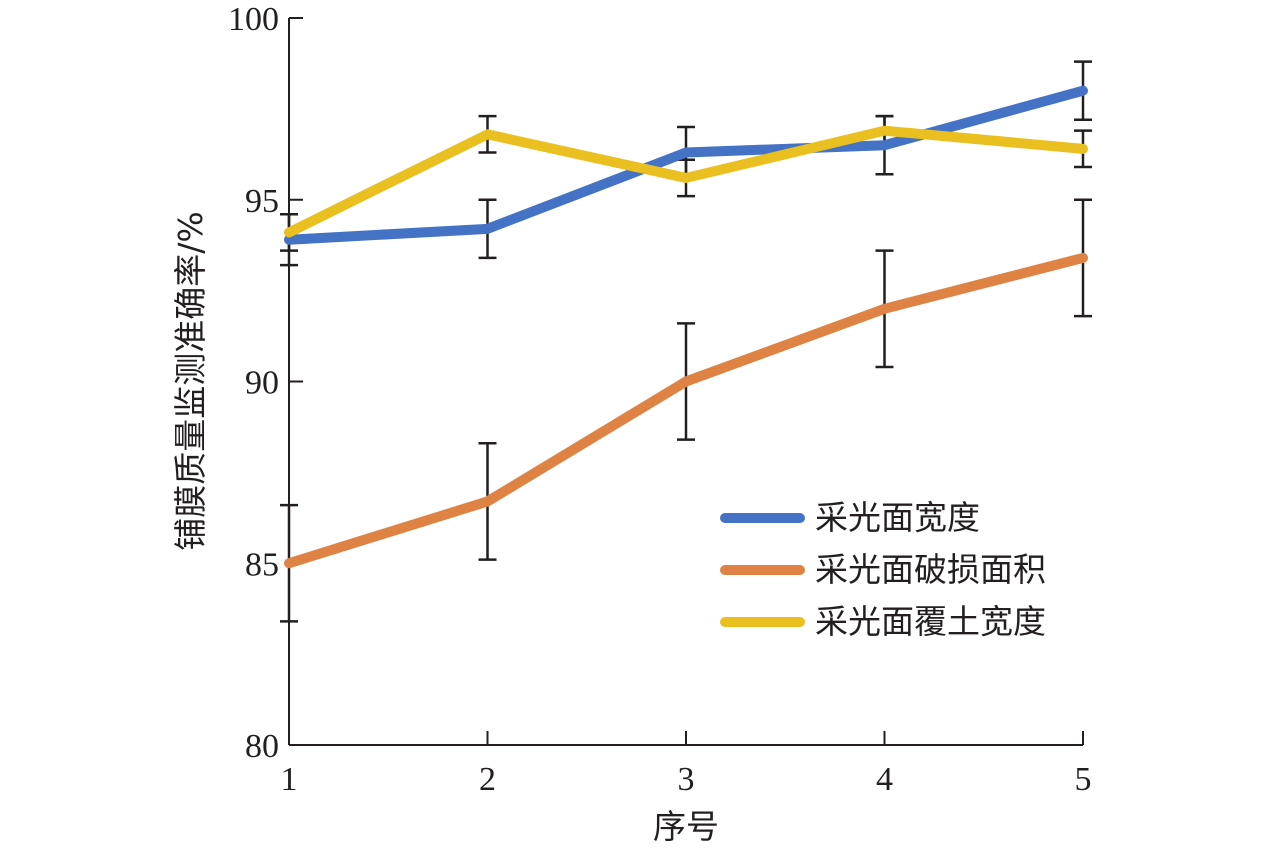 Image resolution: width=1276 pixels, height=850 pixels. Describe the element at coordinates (930, 621) in the screenshot. I see `legend-label: 采光面覆土宽度` at that location.